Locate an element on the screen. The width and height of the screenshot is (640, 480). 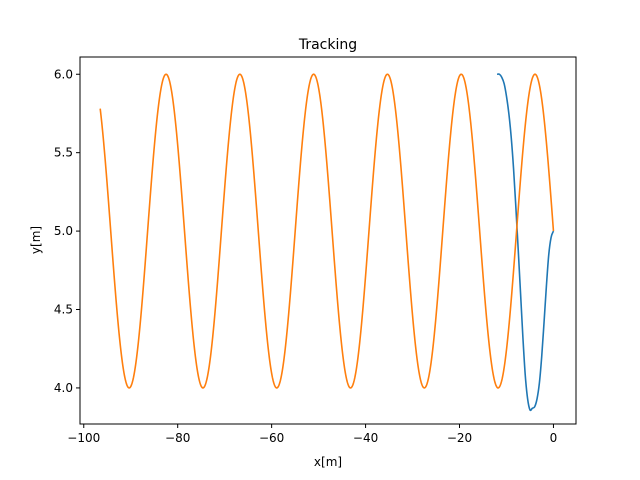
chart-title: Tracking is located at coordinates (327, 45).